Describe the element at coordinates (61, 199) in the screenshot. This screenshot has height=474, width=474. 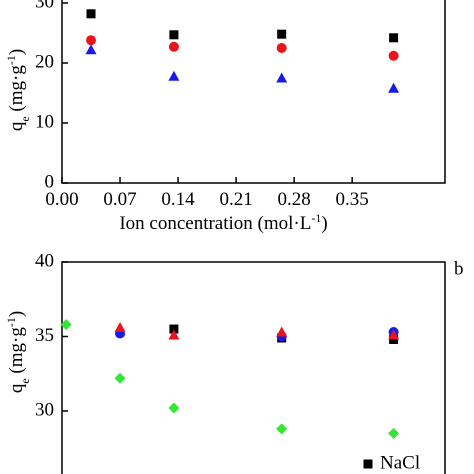
I see `x-tick-label: 0.00` at that location.